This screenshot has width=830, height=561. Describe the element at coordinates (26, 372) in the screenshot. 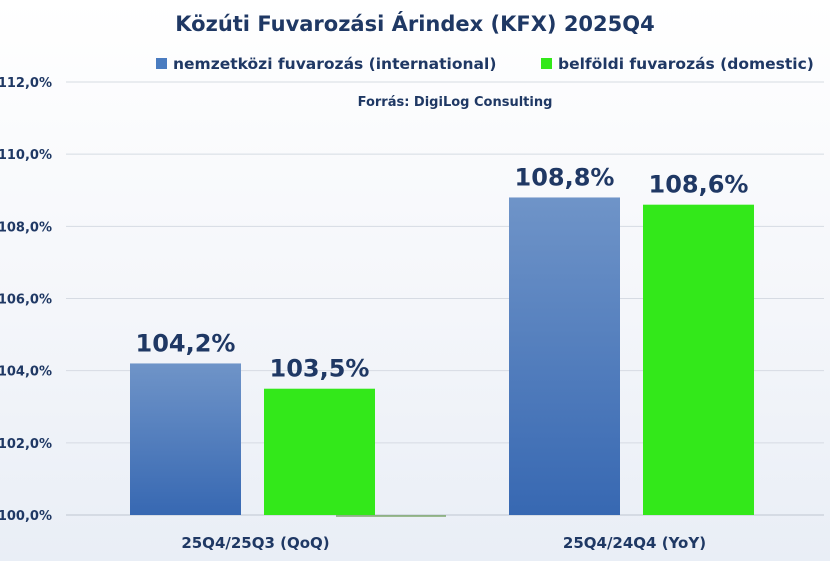

I see `y-tick-label: 104,0%` at that location.